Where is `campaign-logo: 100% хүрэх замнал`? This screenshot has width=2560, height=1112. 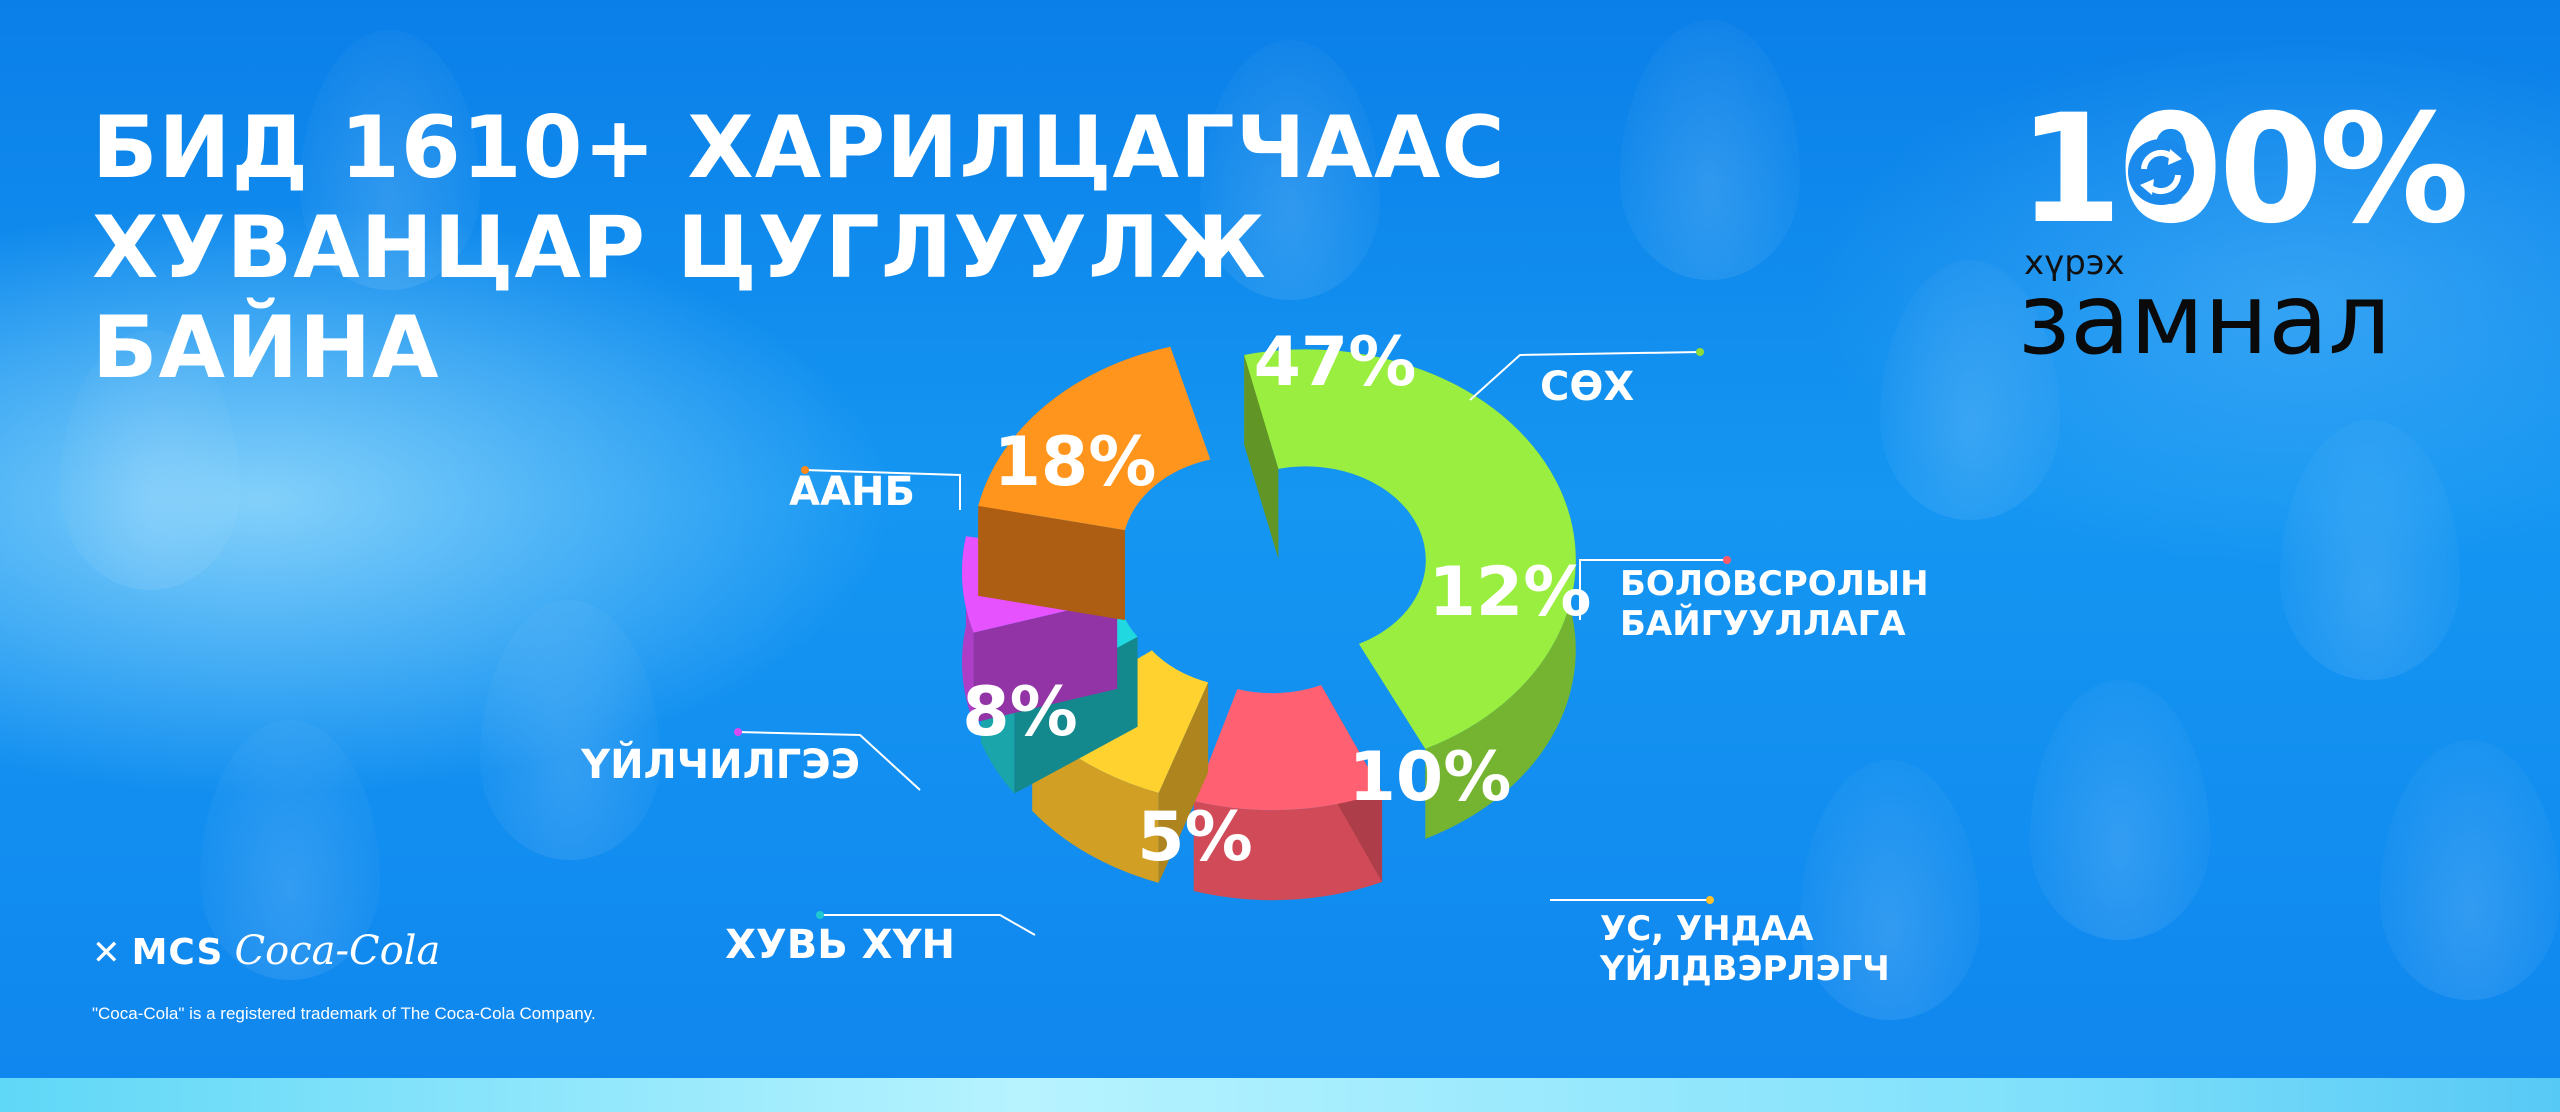
campaign-logo: 100% хүрэх замнал is located at coordinates (2253, 235).